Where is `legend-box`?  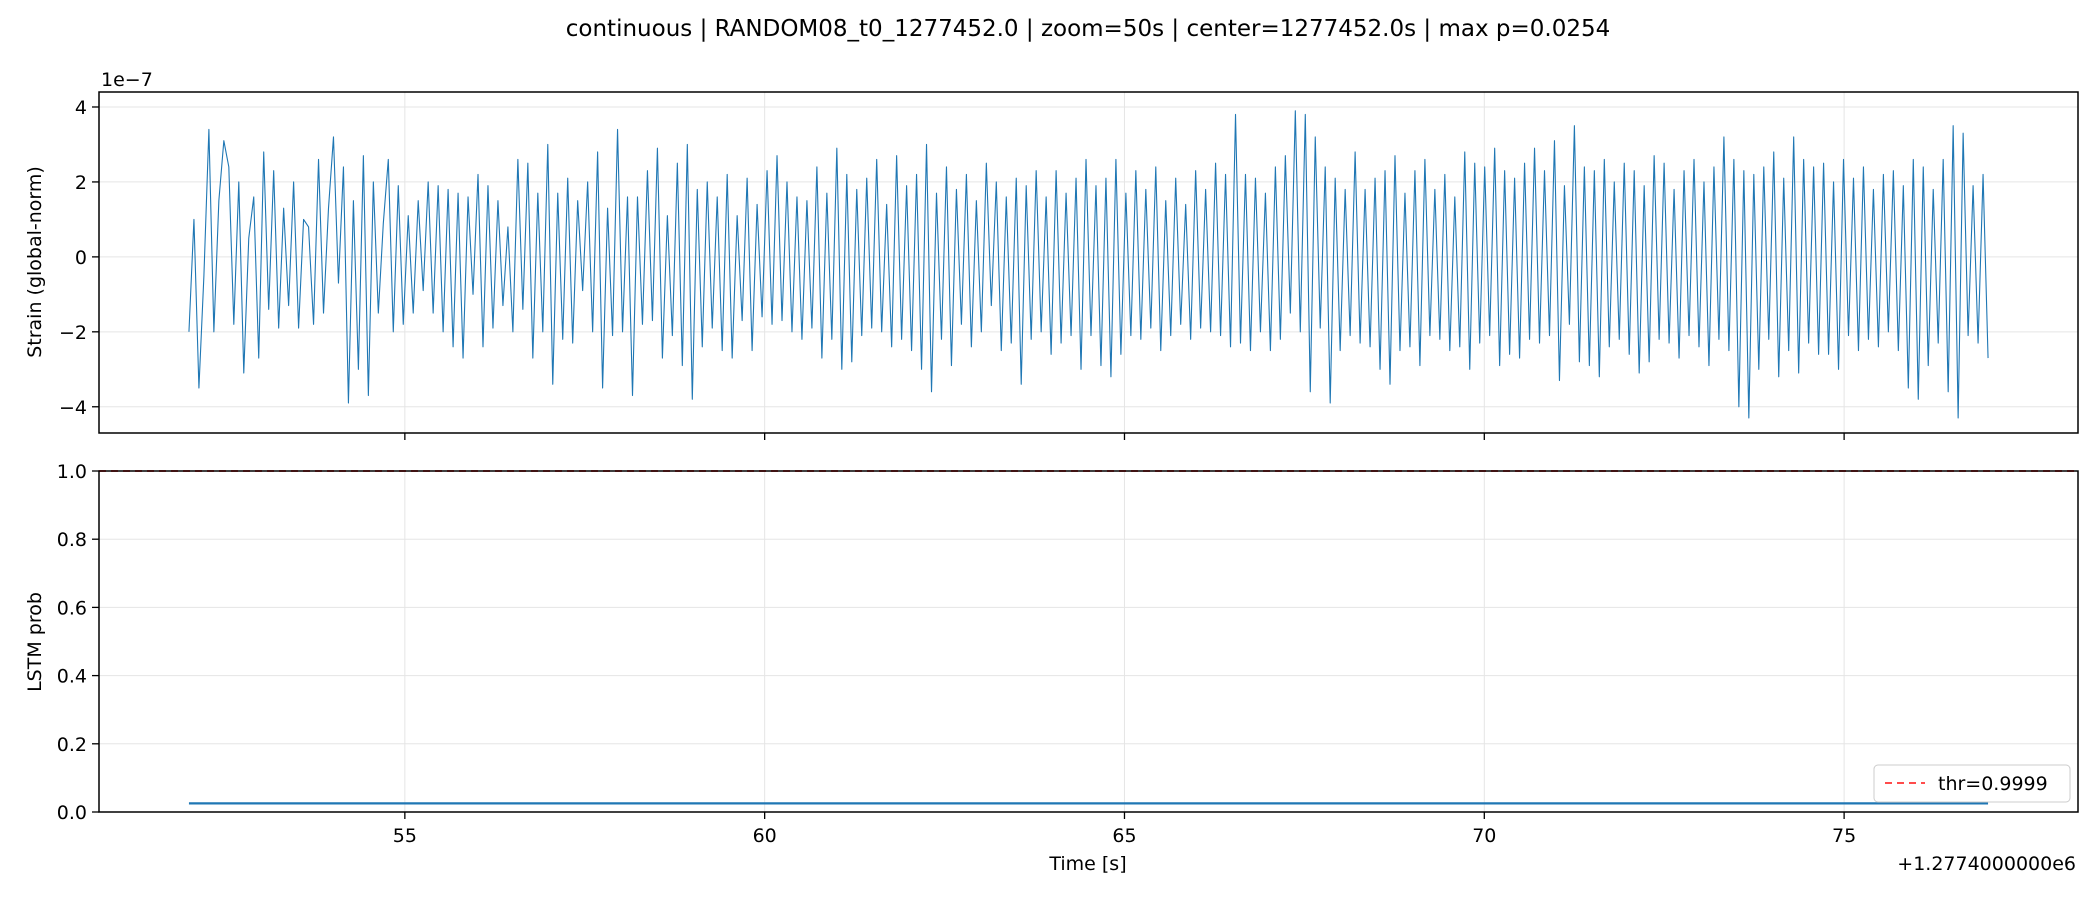
legend-box is located at coordinates (1972, 783).